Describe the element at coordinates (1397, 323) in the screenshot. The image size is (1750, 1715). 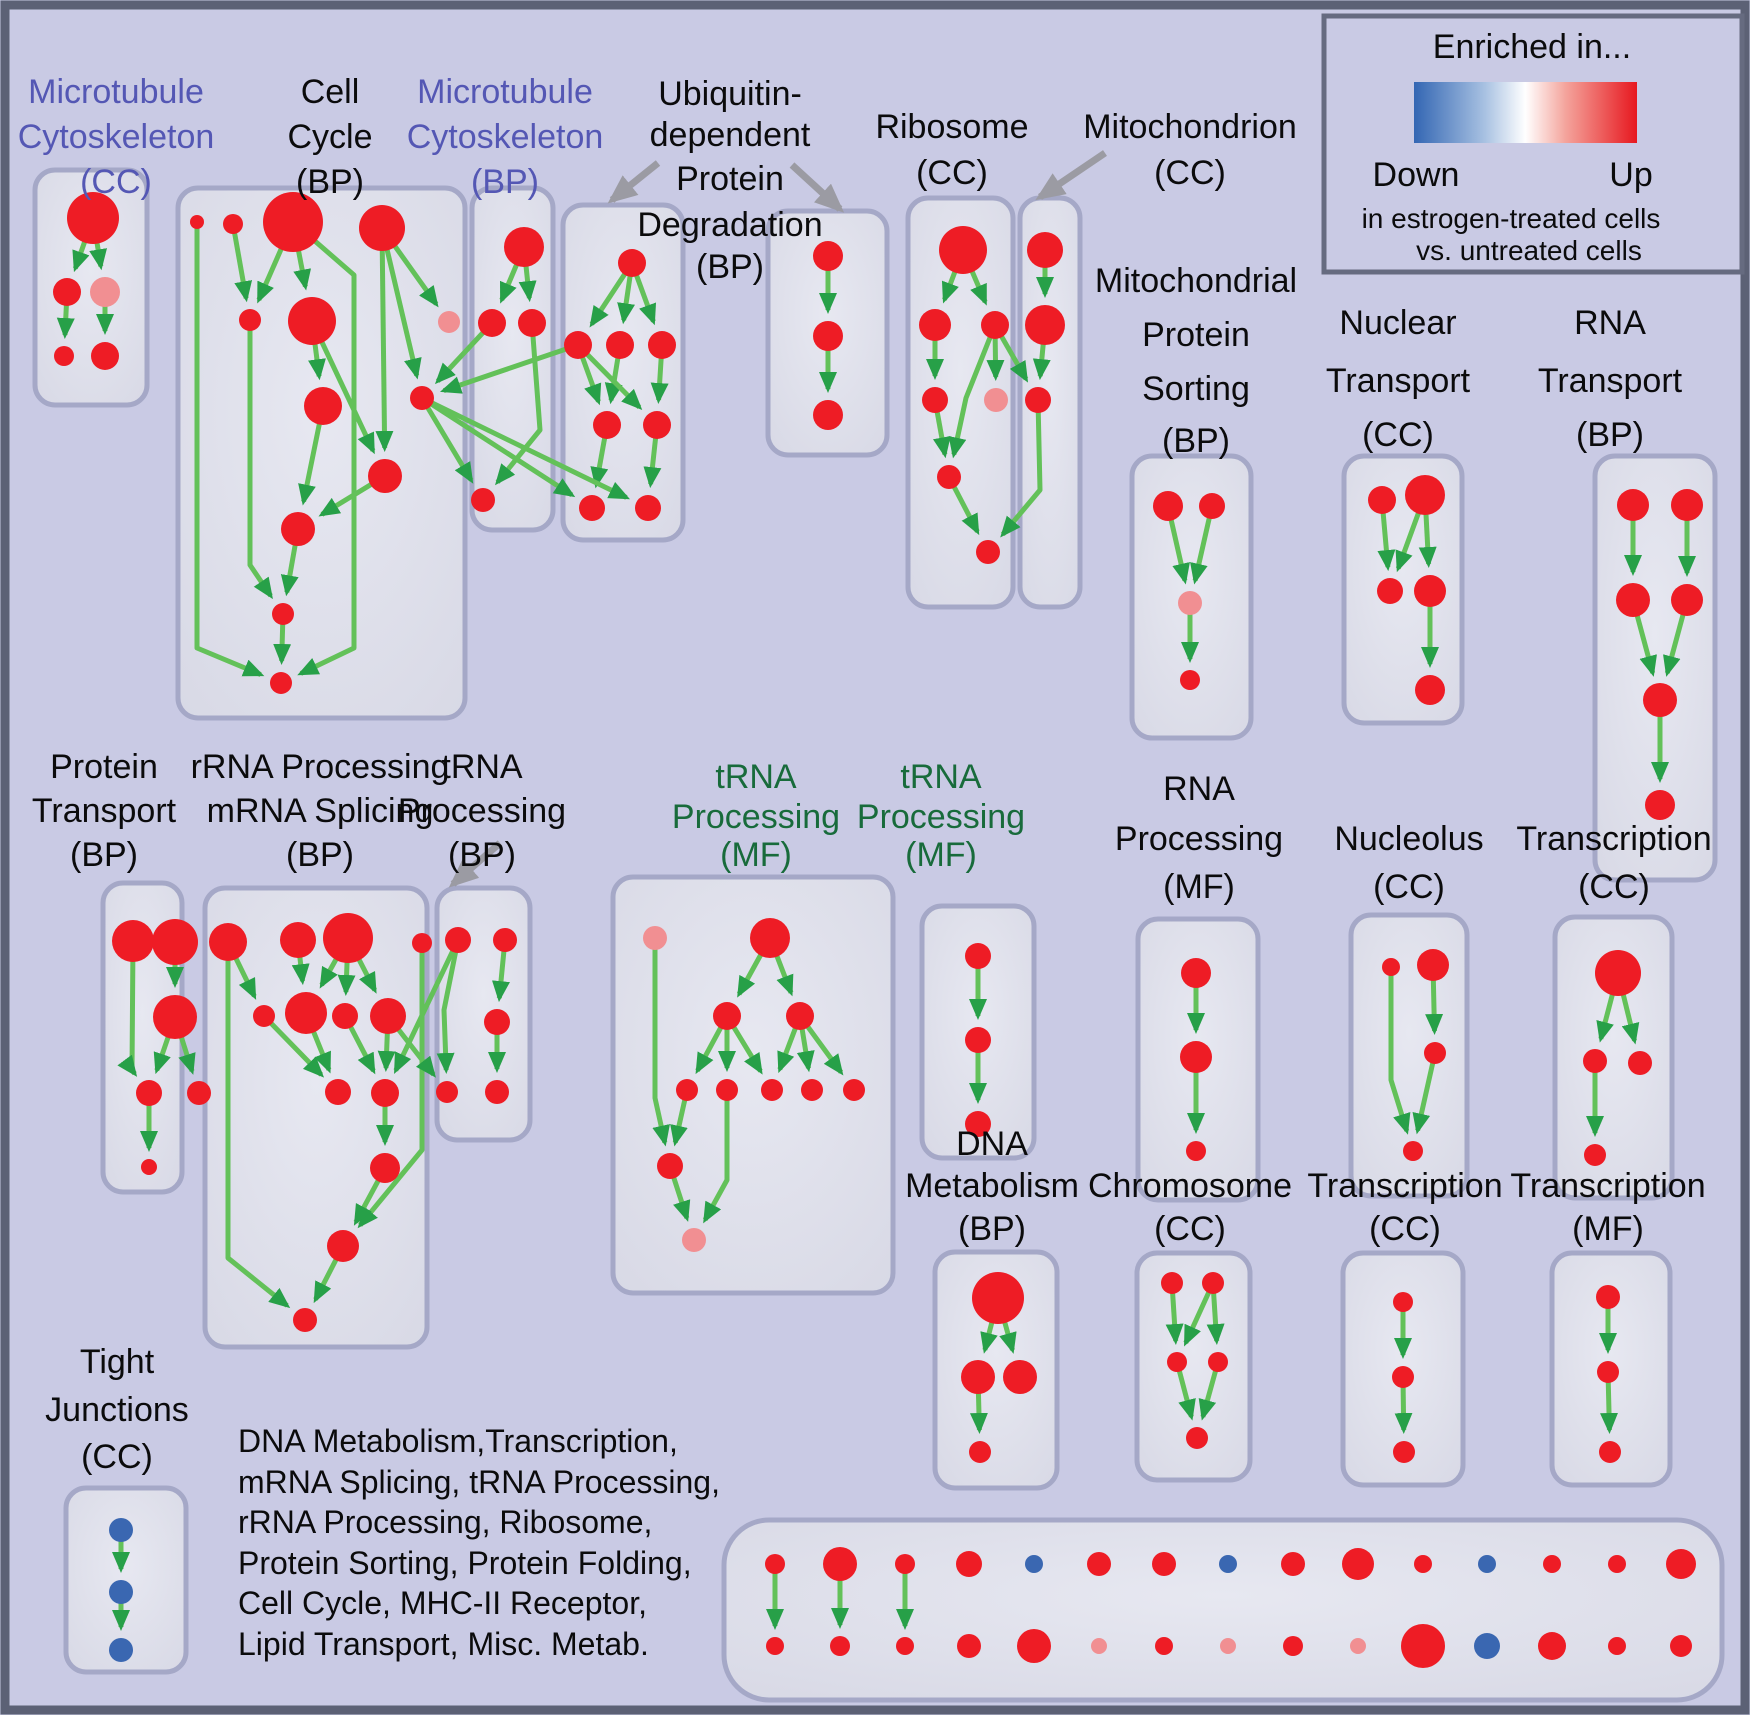
I see `label-nuclear-transport-cc-line1: Nuclear` at that location.